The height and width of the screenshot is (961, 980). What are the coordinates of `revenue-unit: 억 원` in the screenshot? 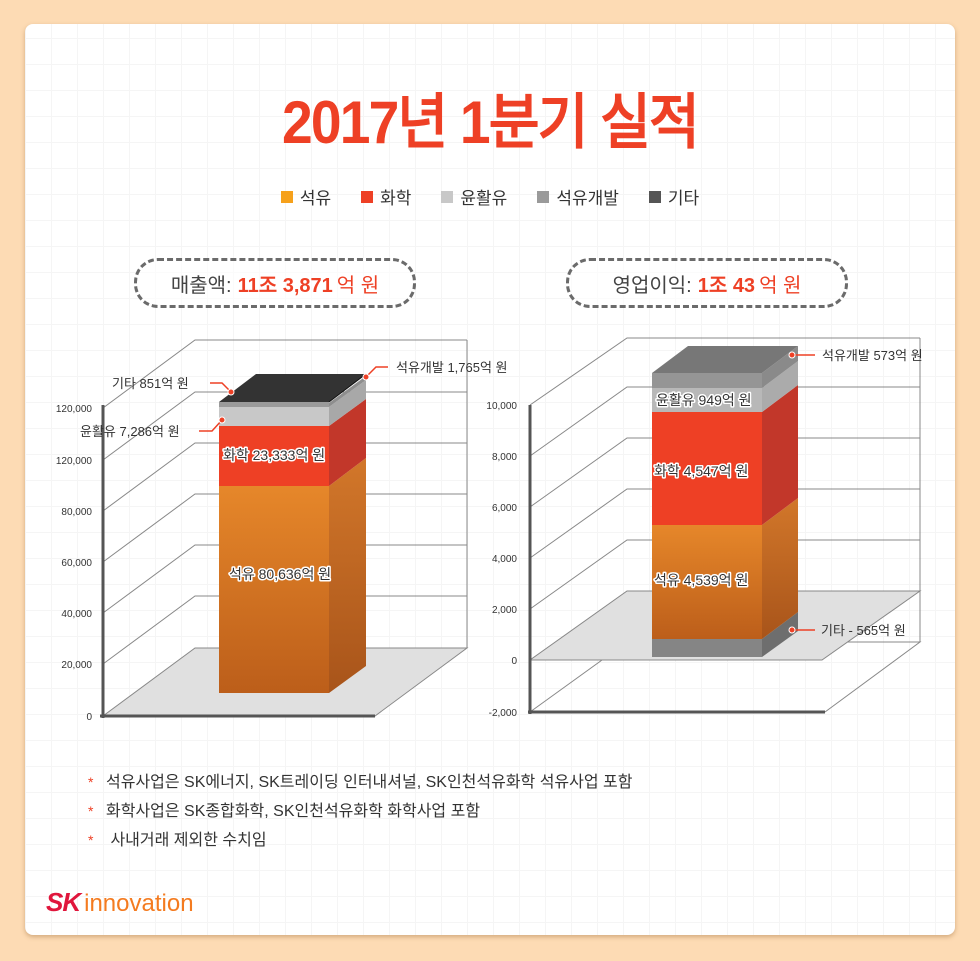 It's located at (358, 285).